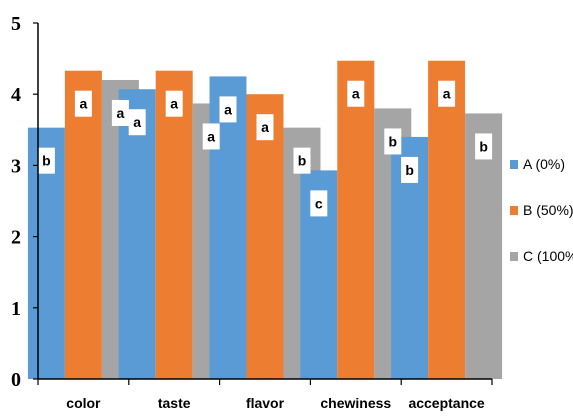 The width and height of the screenshot is (573, 417). Describe the element at coordinates (174, 403) in the screenshot. I see `x-tick-label-taste: taste` at that location.